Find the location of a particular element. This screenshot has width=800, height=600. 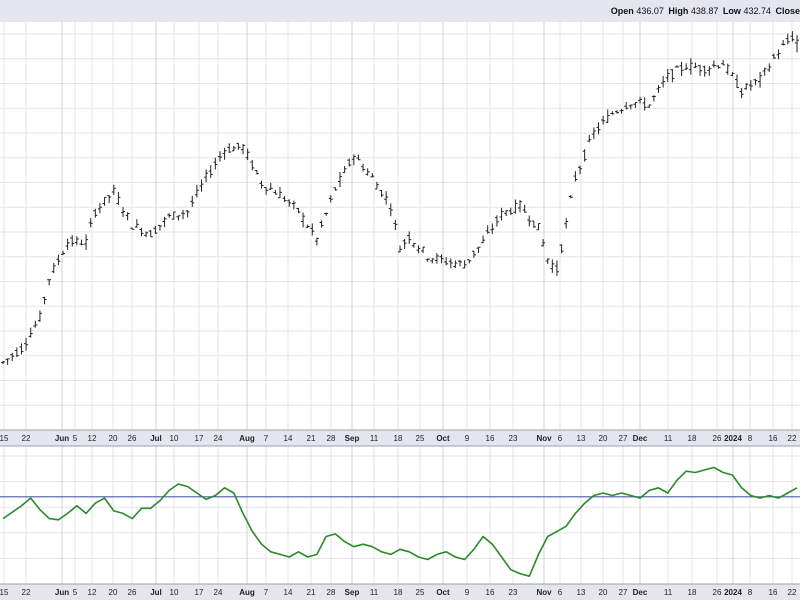

price-x-tick-label: 5 is located at coordinates (75, 438).